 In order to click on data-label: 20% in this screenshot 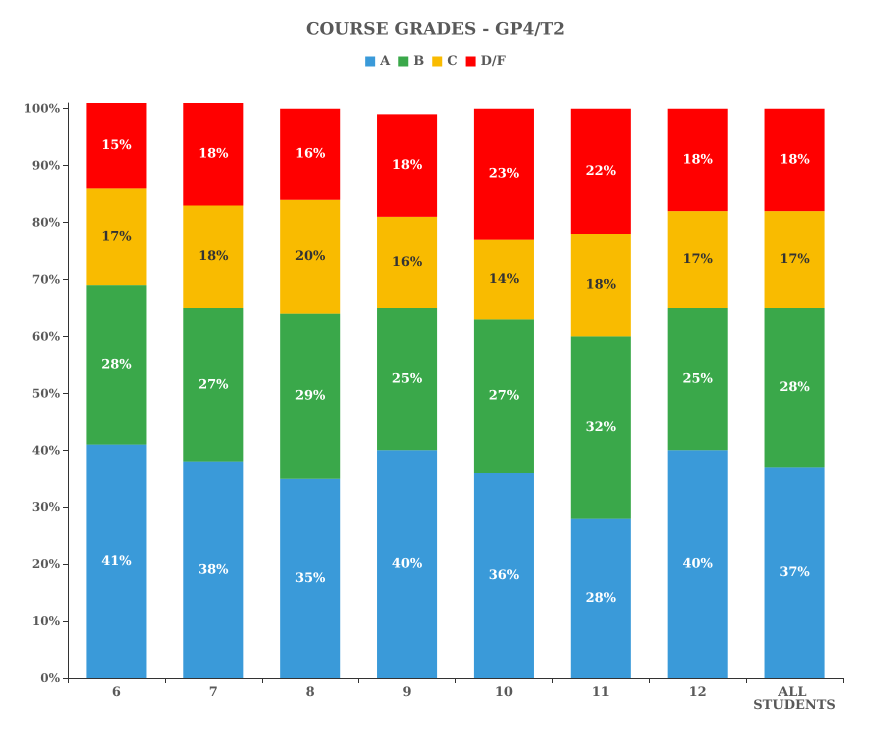, I will do `click(310, 256)`.